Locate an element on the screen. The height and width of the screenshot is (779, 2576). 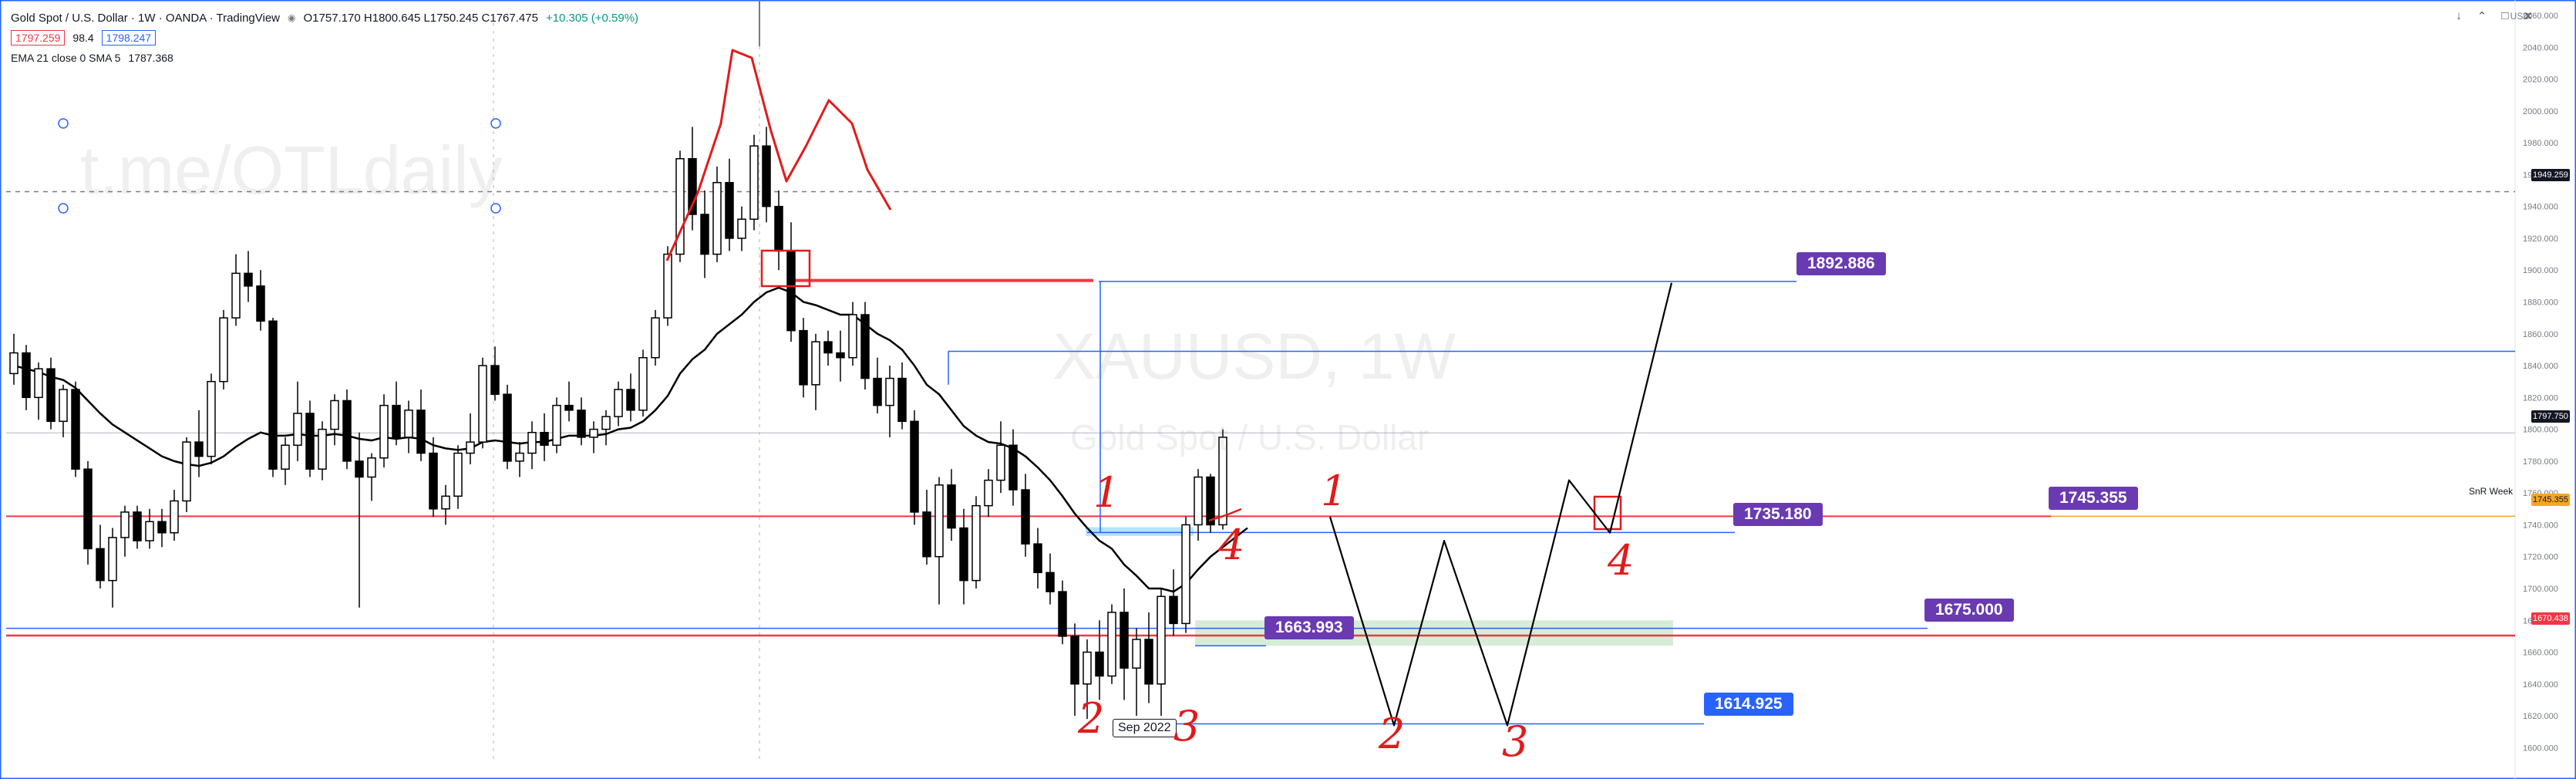
axis-badge-1949: 1949.259 is located at coordinates (2551, 175).